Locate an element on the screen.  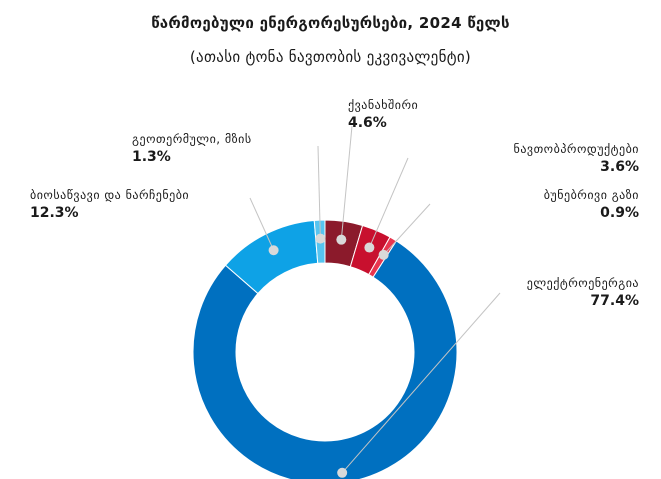
label-oil-products: ნავთობპროდუქტები 3.6% is located at coordinates (576, 158).